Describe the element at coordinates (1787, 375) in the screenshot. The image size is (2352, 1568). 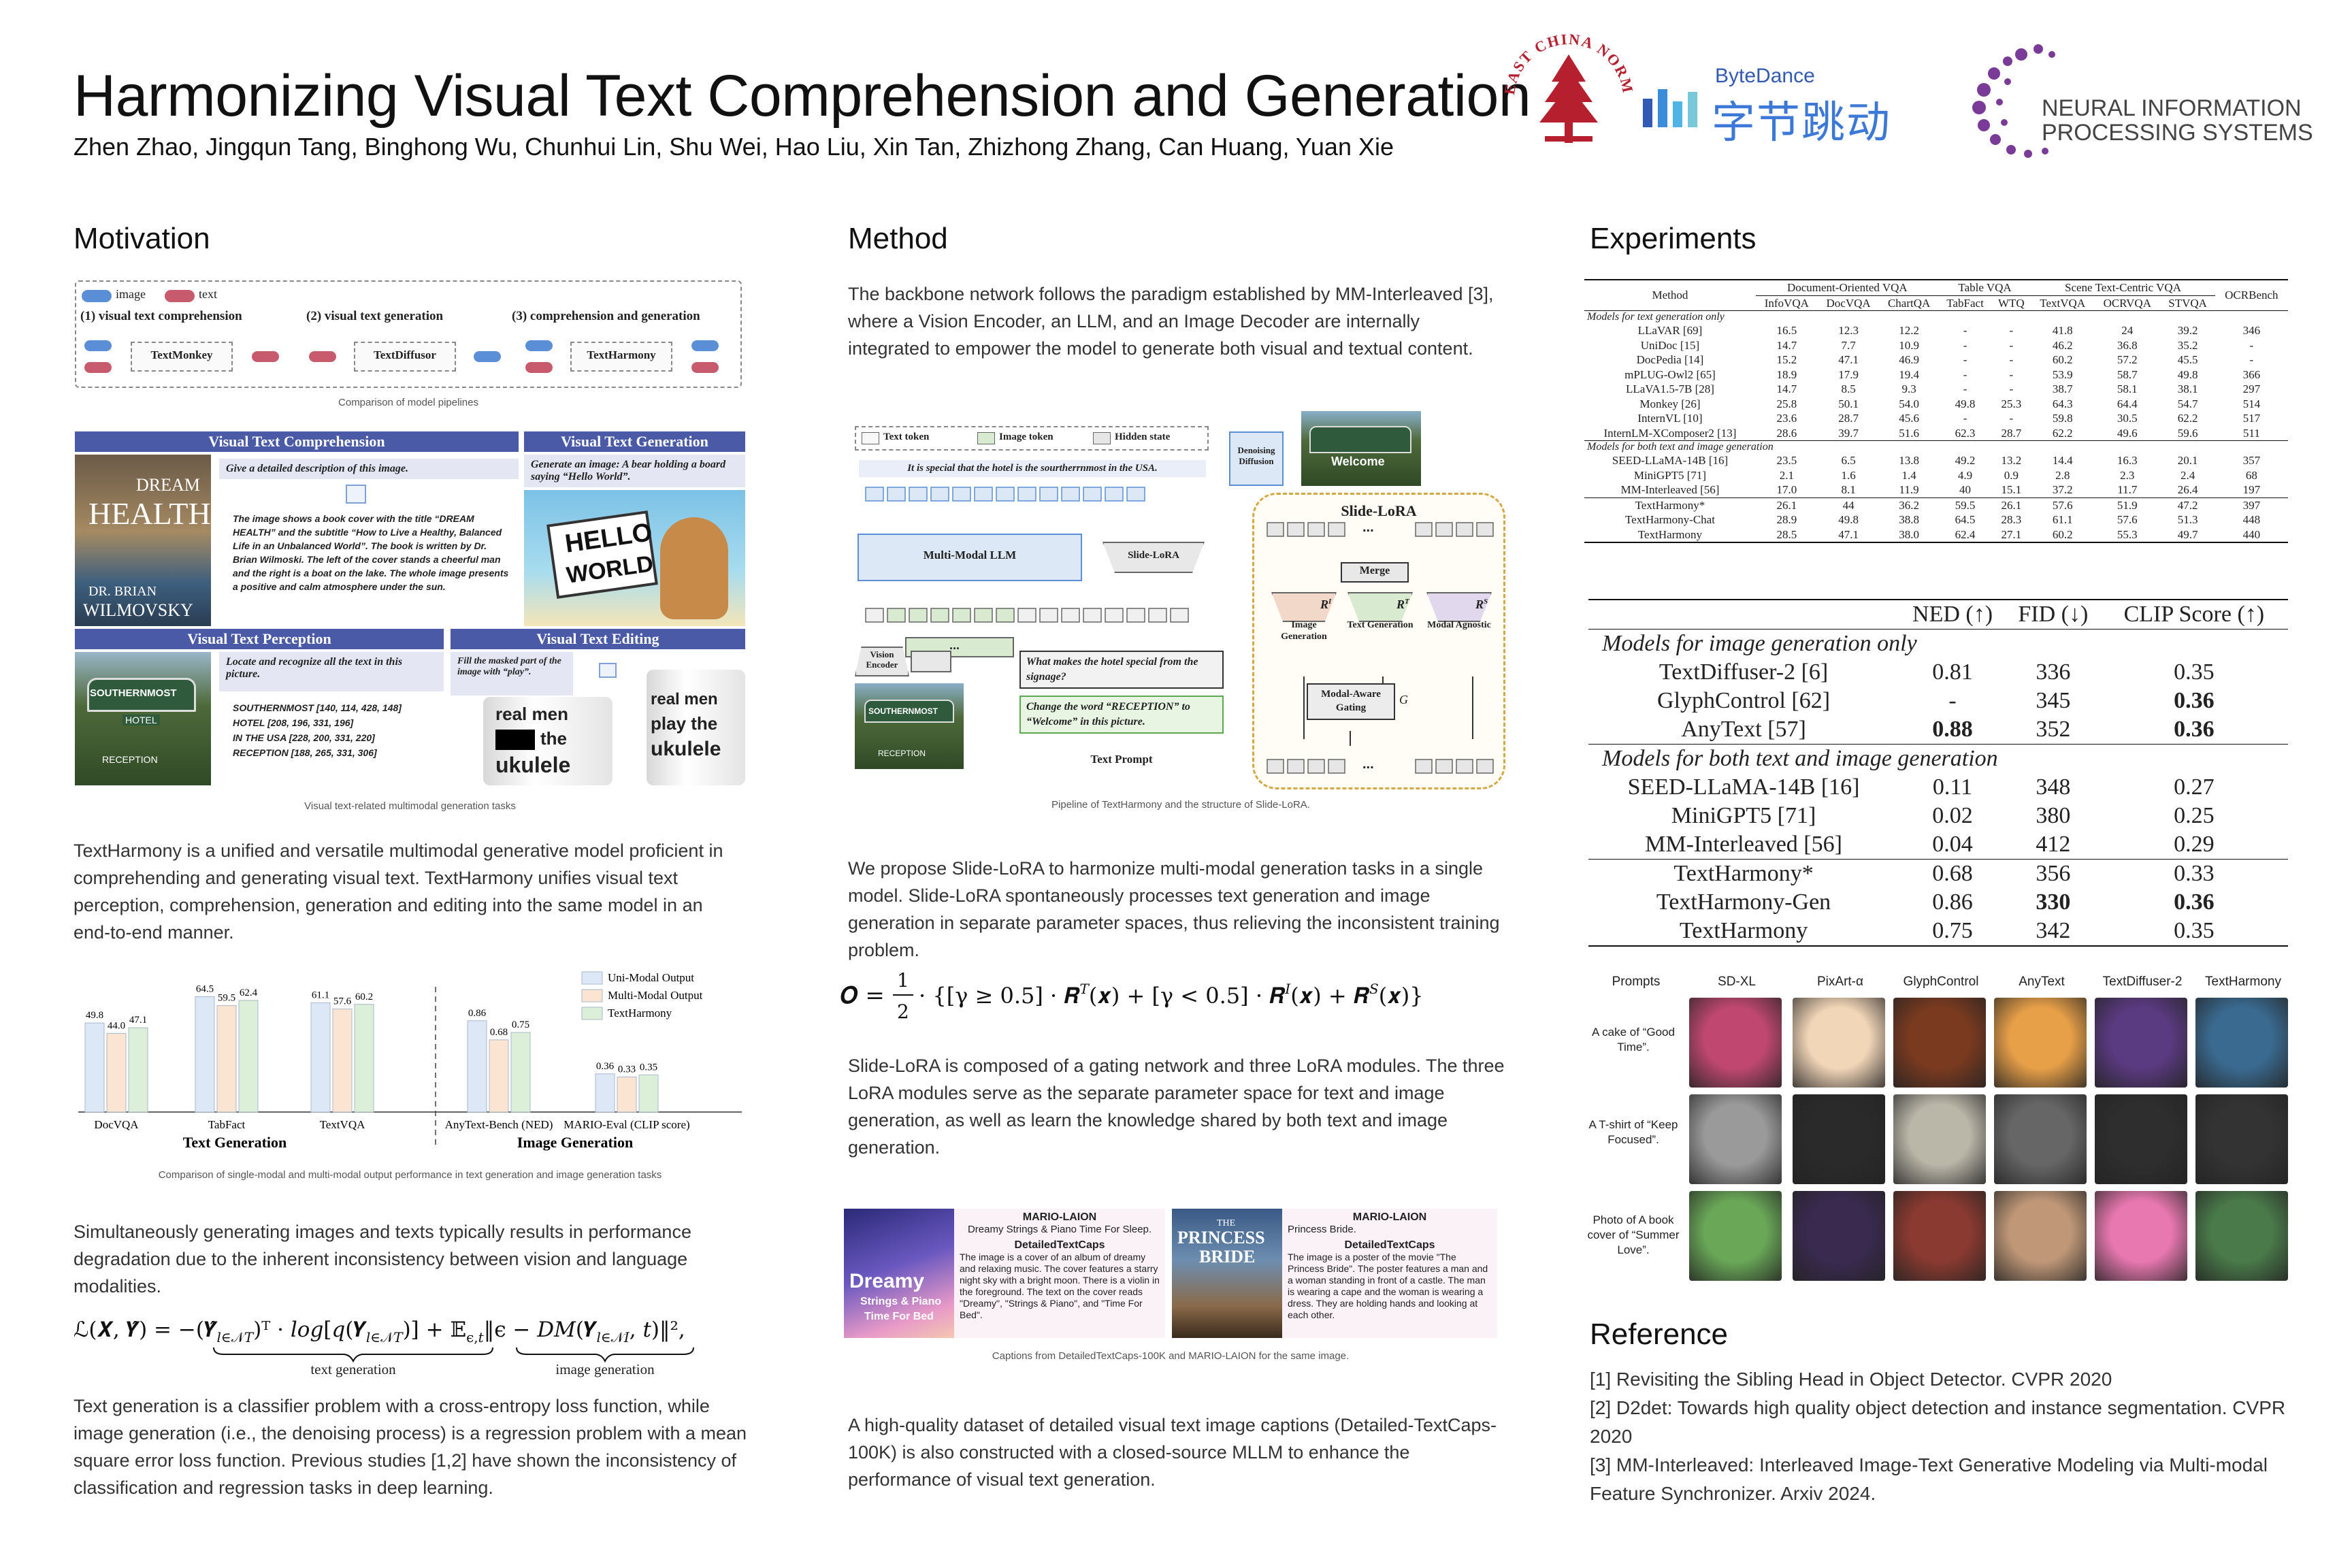
I see `table-cell: 18.9` at that location.